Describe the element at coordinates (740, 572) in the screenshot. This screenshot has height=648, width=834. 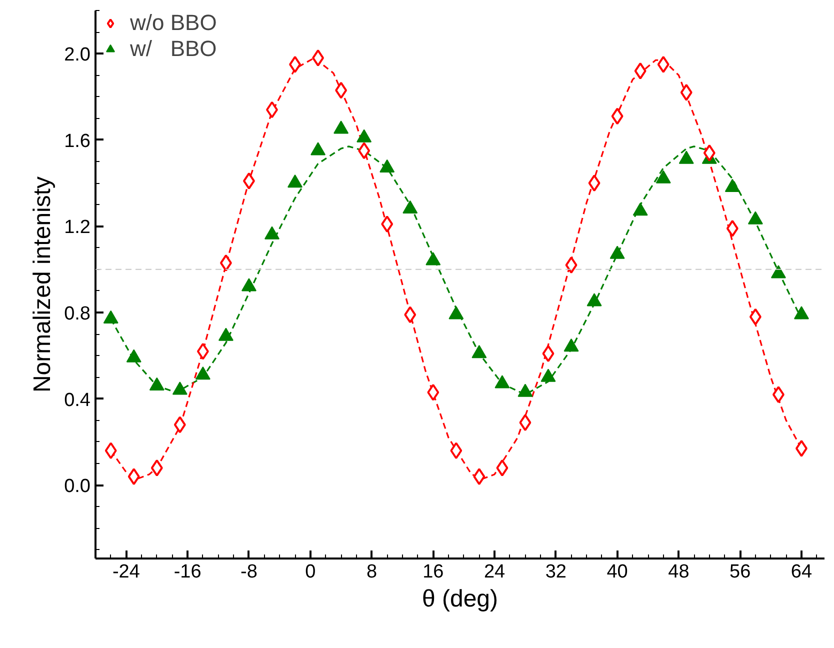
I see `x-tick-label: 56` at that location.